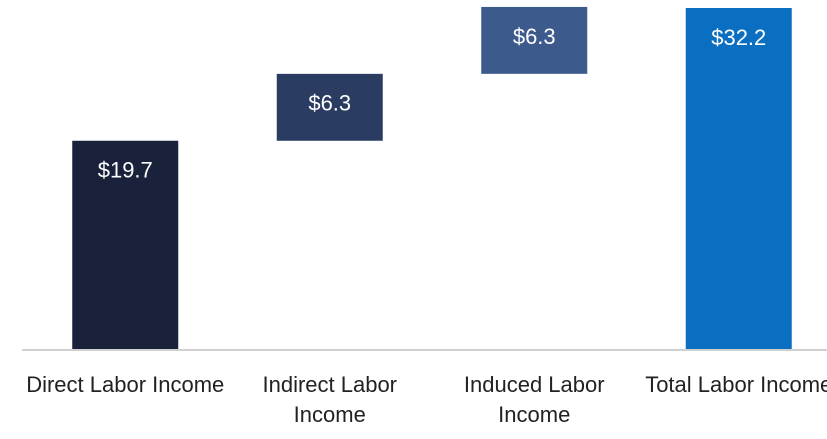 This screenshot has width=827, height=439. What do you see at coordinates (125, 170) in the screenshot?
I see `value-label: $19.7` at bounding box center [125, 170].